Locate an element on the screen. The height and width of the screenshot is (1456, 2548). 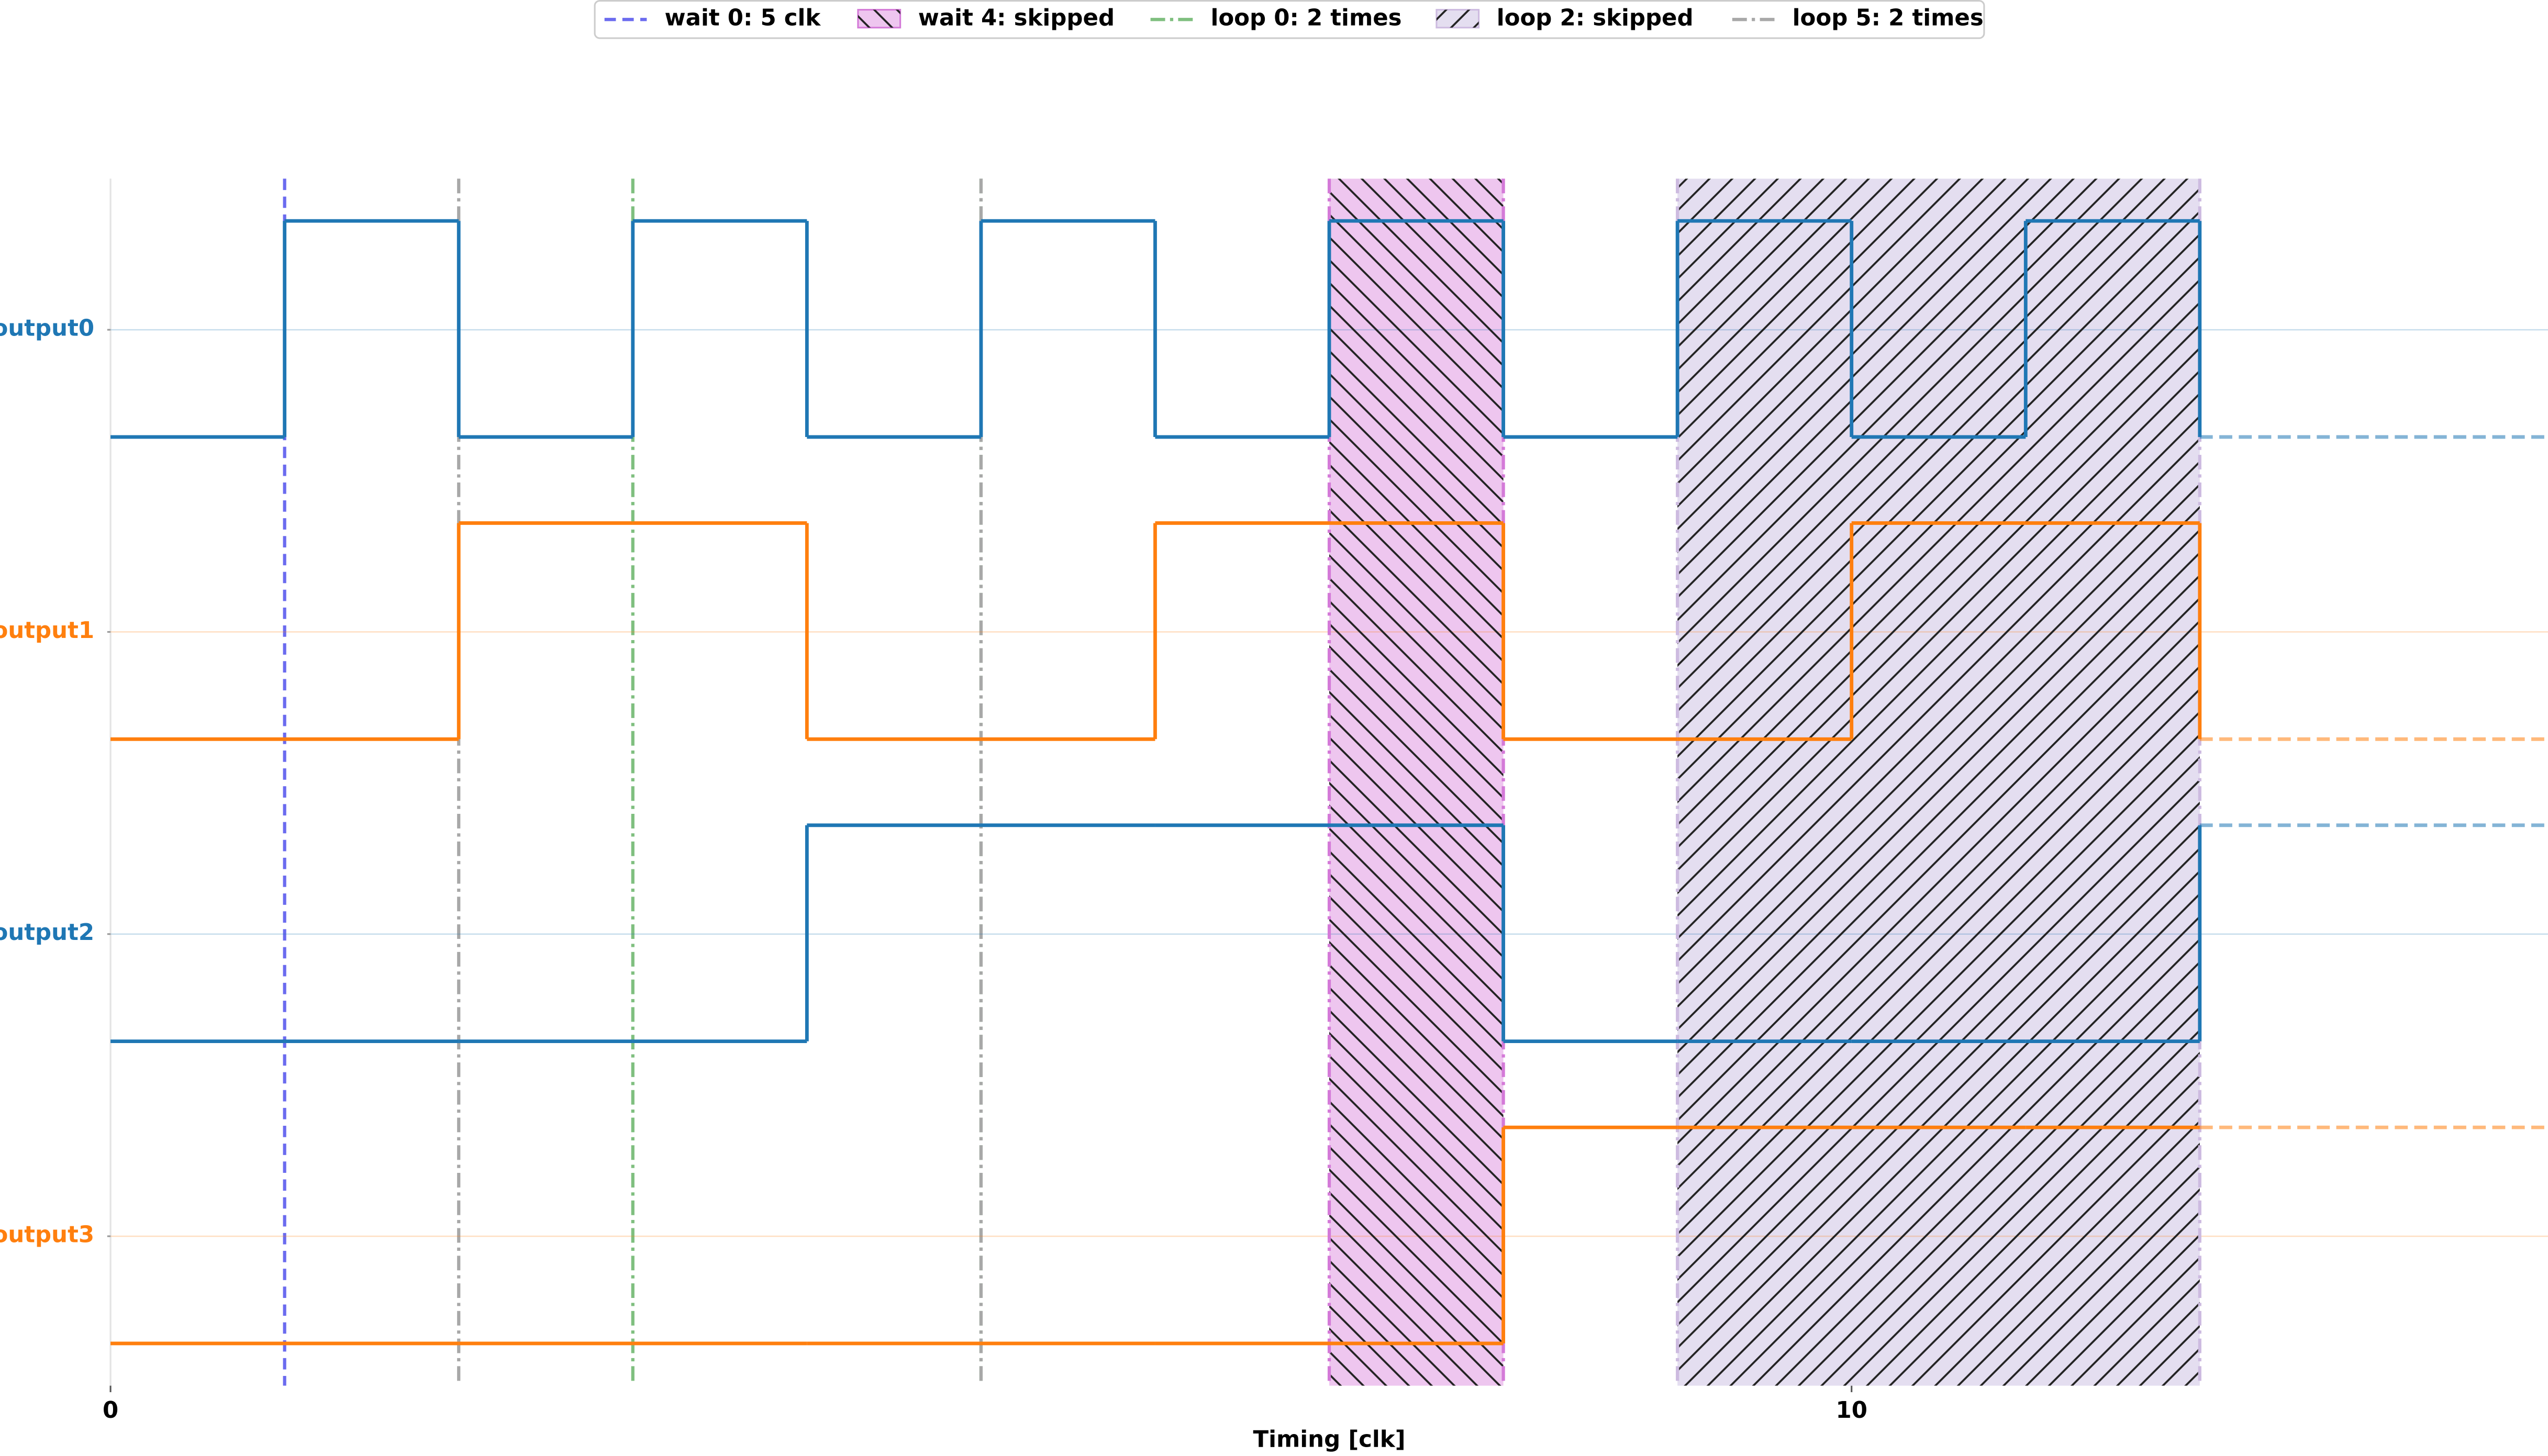
y-tick-label: output1 is located at coordinates (47, 631).